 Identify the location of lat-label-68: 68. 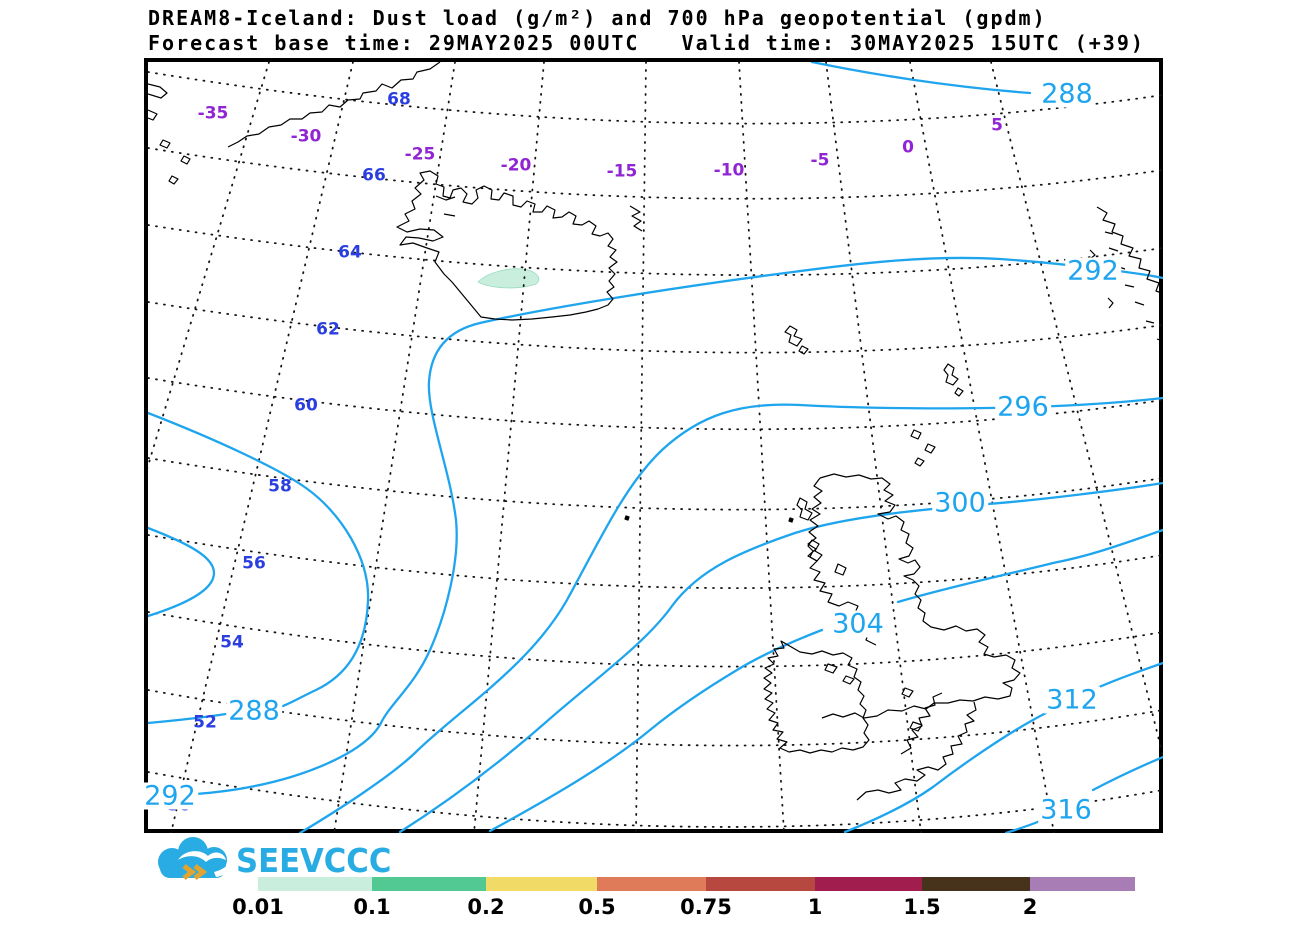
(399, 99).